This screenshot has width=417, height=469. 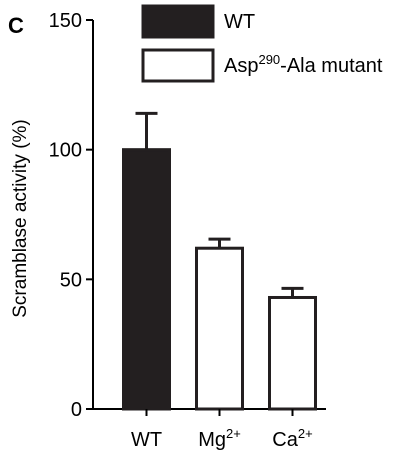 I want to click on category-label: Ca2+, so click(x=292, y=438).